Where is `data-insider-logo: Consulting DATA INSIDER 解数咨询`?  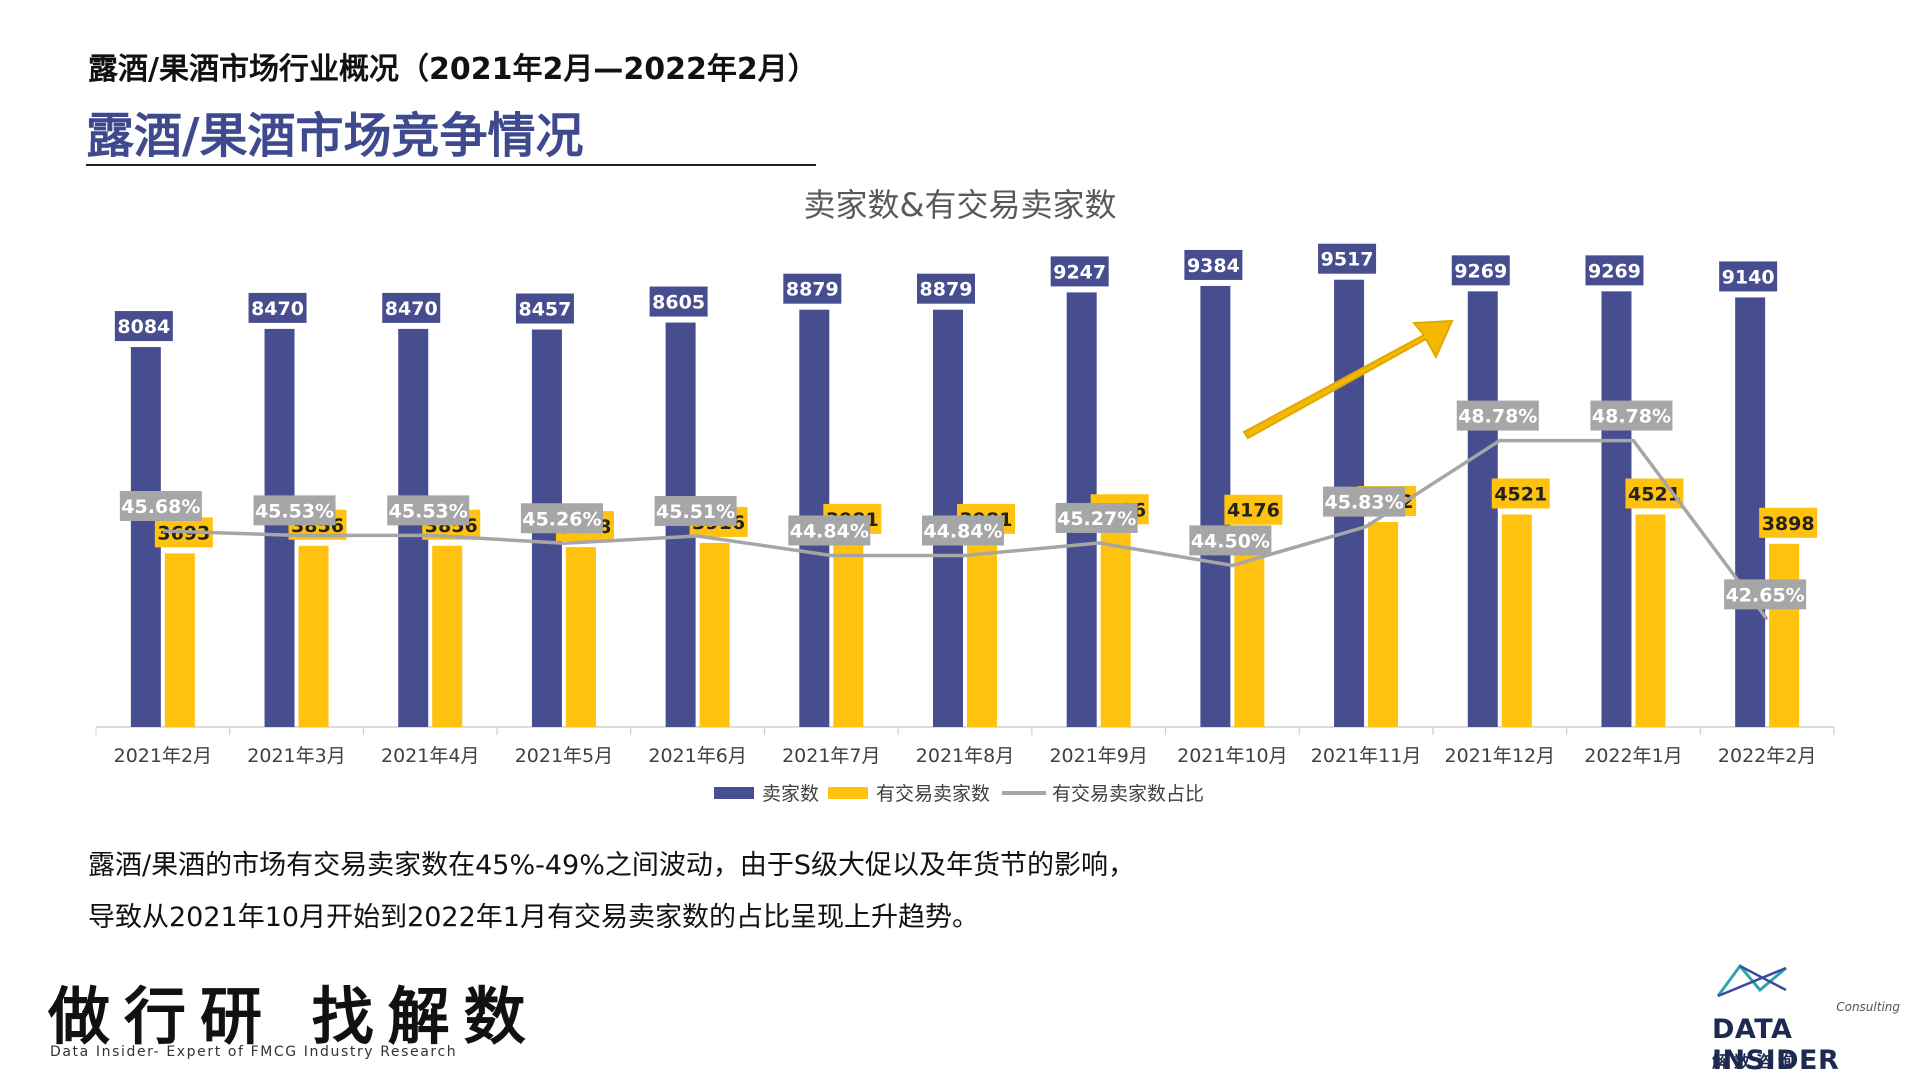
data-insider-logo: Consulting DATA INSIDER 解数咨询 is located at coordinates (1807, 1018).